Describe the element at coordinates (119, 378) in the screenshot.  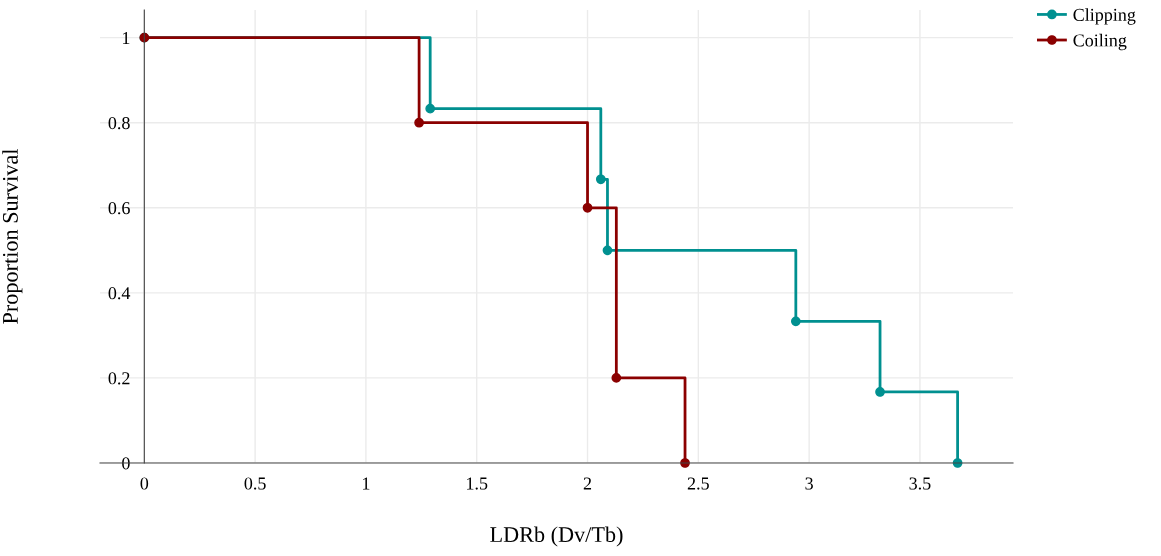
I see `y-tick-label: 0.2` at that location.